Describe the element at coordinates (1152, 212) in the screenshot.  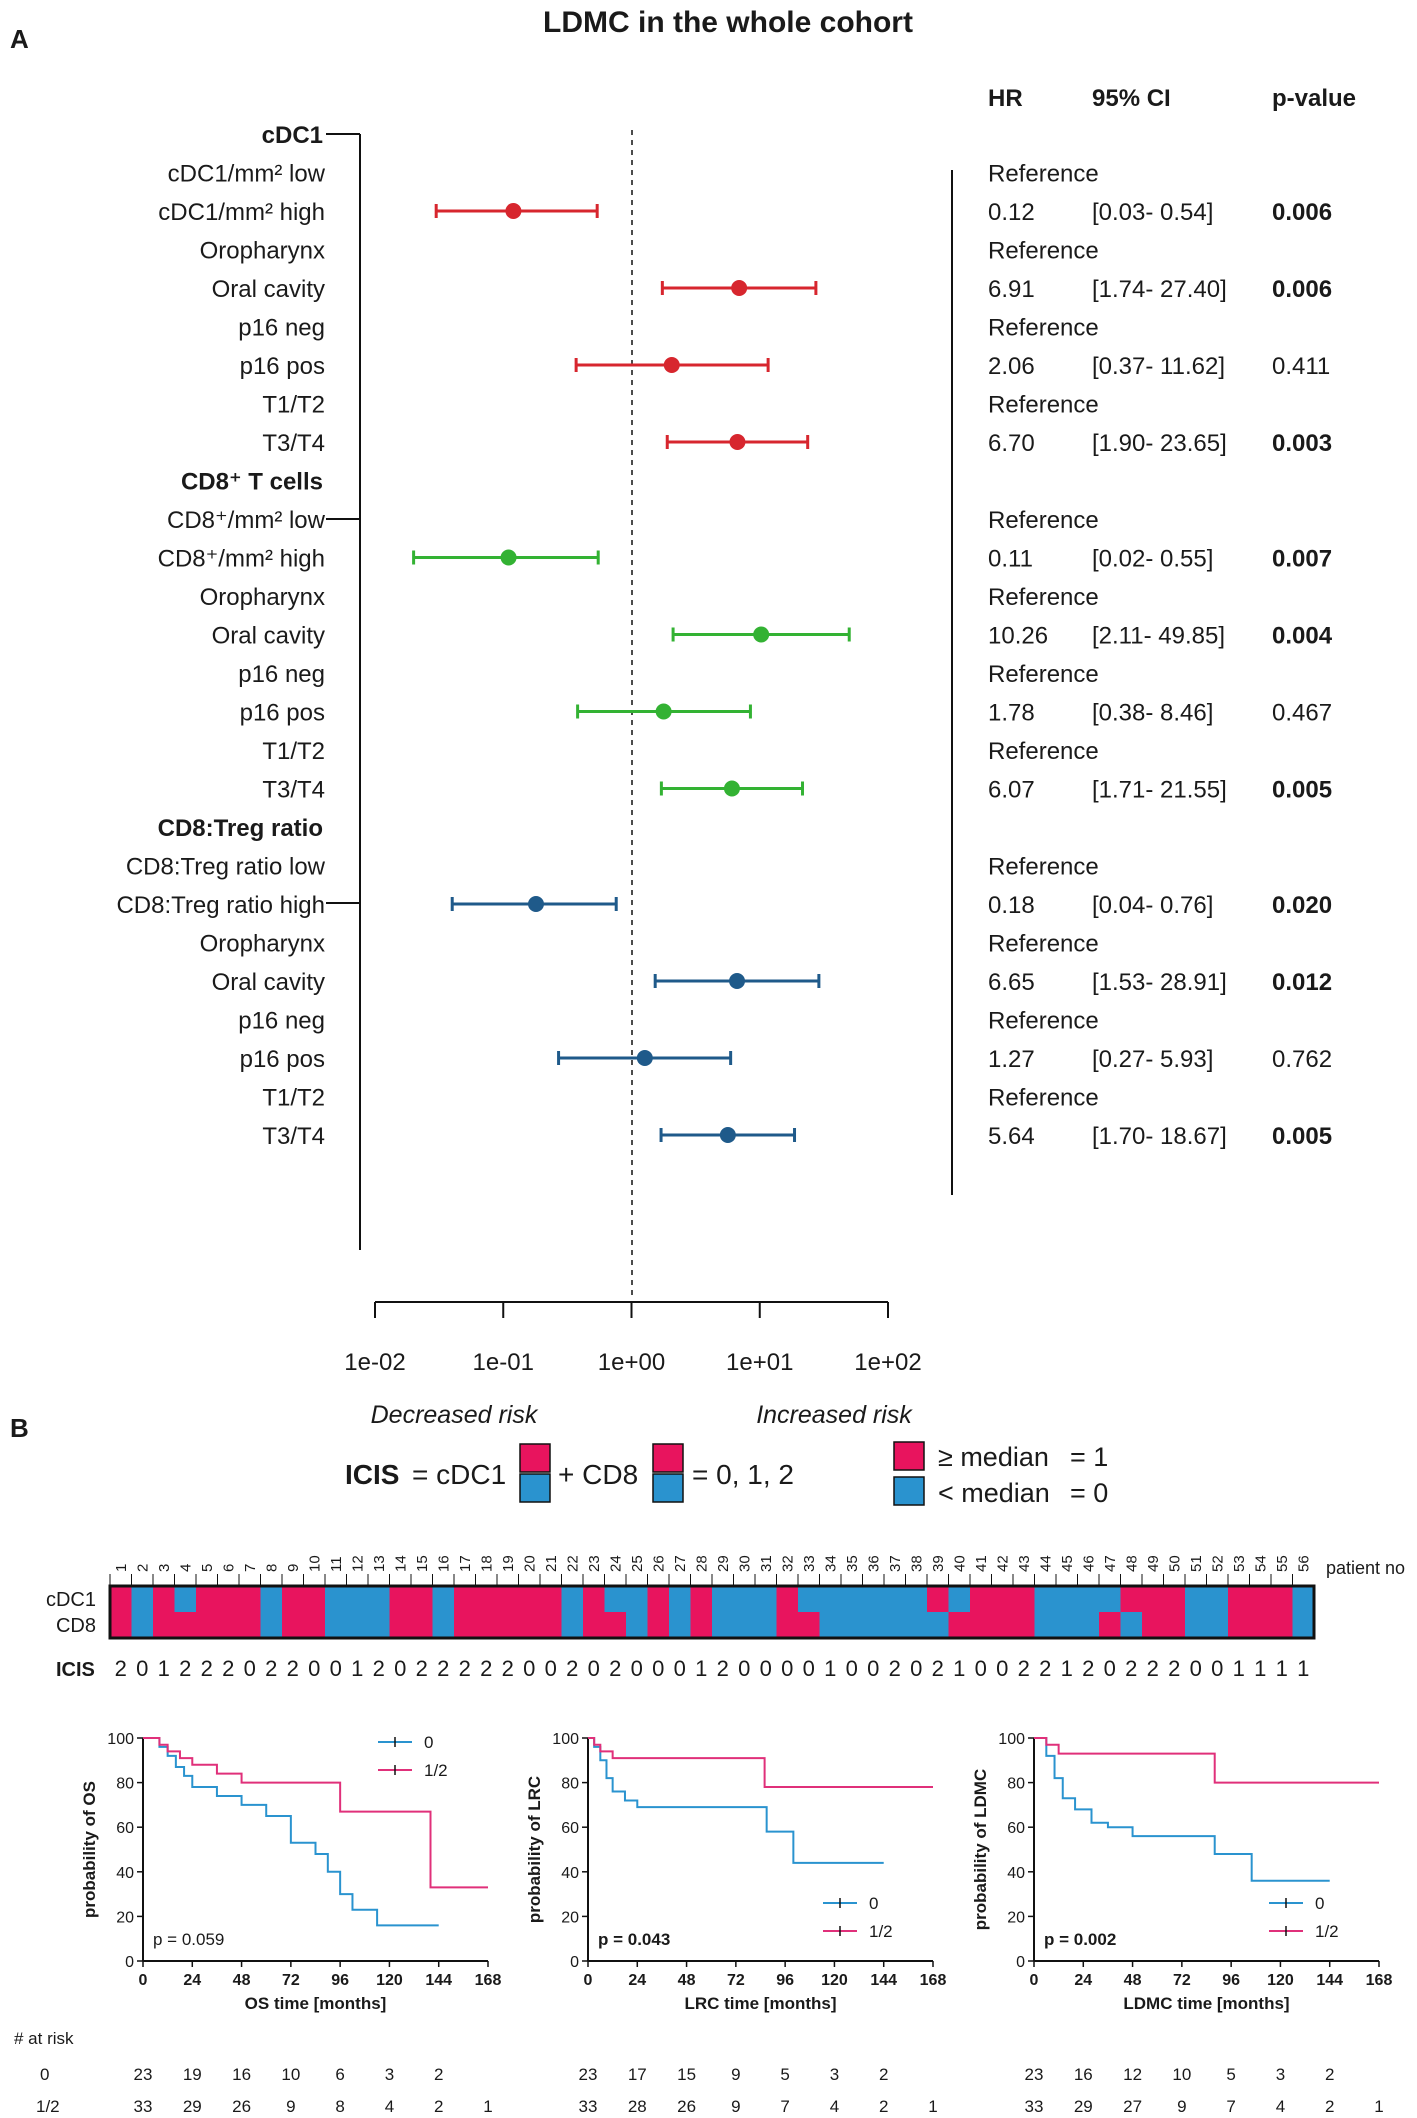
I see `row-ci: [0.03- 0.54]` at that location.